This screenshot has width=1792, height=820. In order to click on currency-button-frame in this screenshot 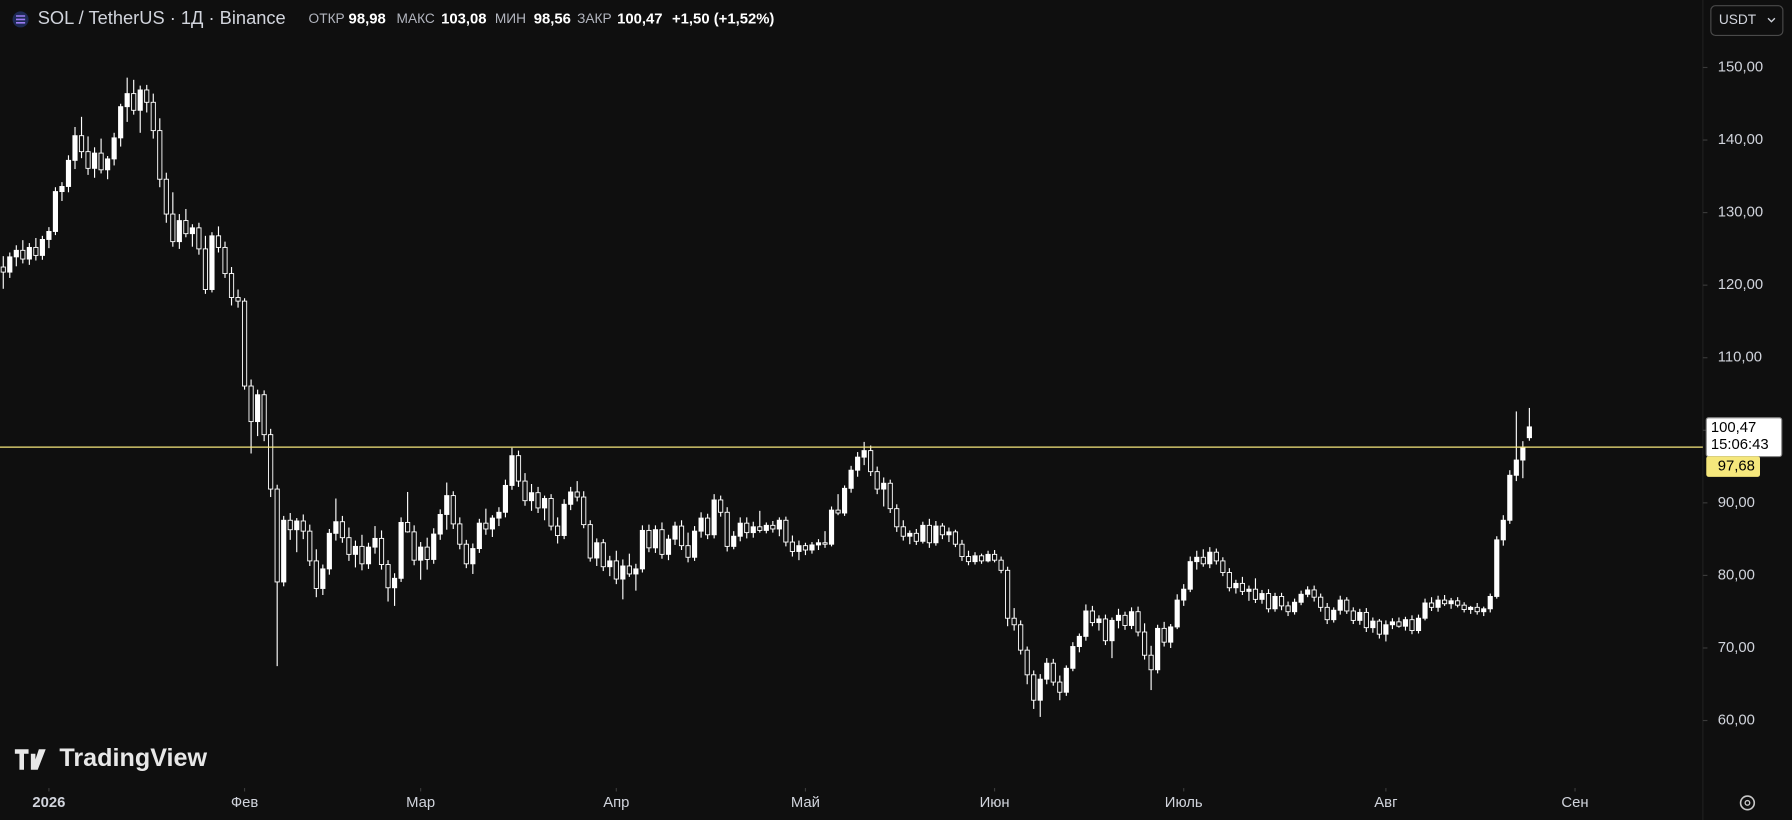, I will do `click(1747, 20)`.